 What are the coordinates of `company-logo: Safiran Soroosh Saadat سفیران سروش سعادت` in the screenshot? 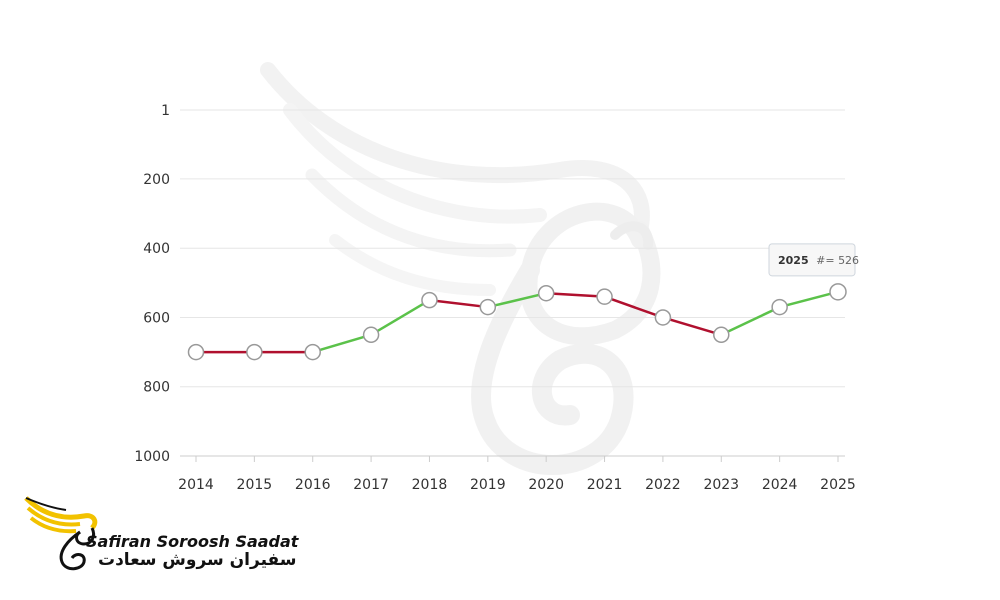 It's located at (160, 535).